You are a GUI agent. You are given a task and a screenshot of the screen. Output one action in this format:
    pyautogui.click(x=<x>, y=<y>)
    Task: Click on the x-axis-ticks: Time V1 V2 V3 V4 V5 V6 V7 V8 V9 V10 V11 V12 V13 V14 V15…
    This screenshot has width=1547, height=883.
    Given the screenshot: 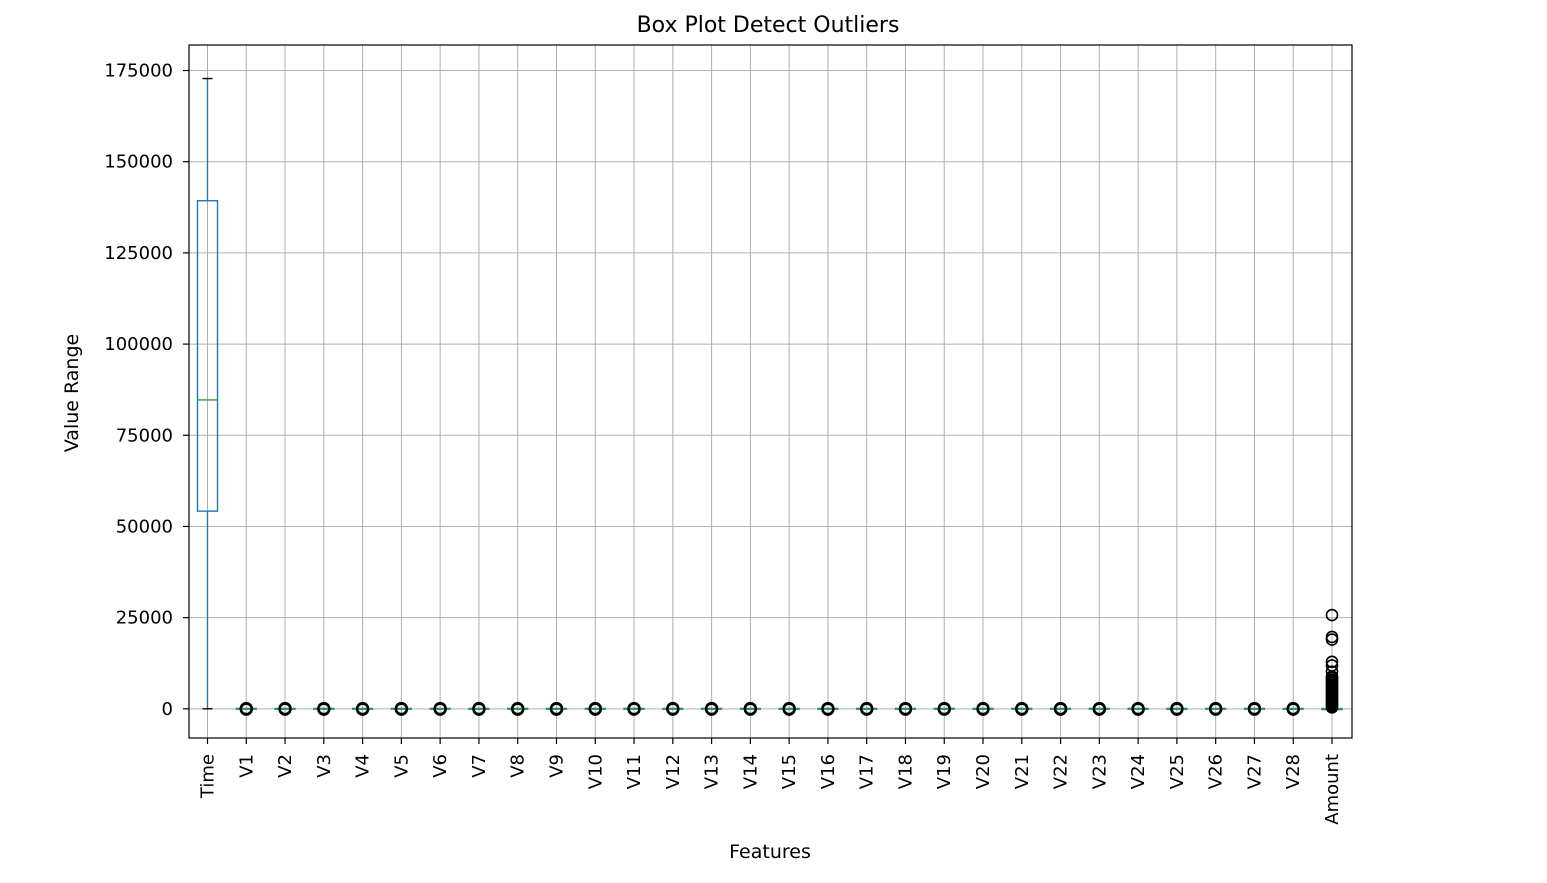 What is the action you would take?
    pyautogui.click(x=770, y=781)
    